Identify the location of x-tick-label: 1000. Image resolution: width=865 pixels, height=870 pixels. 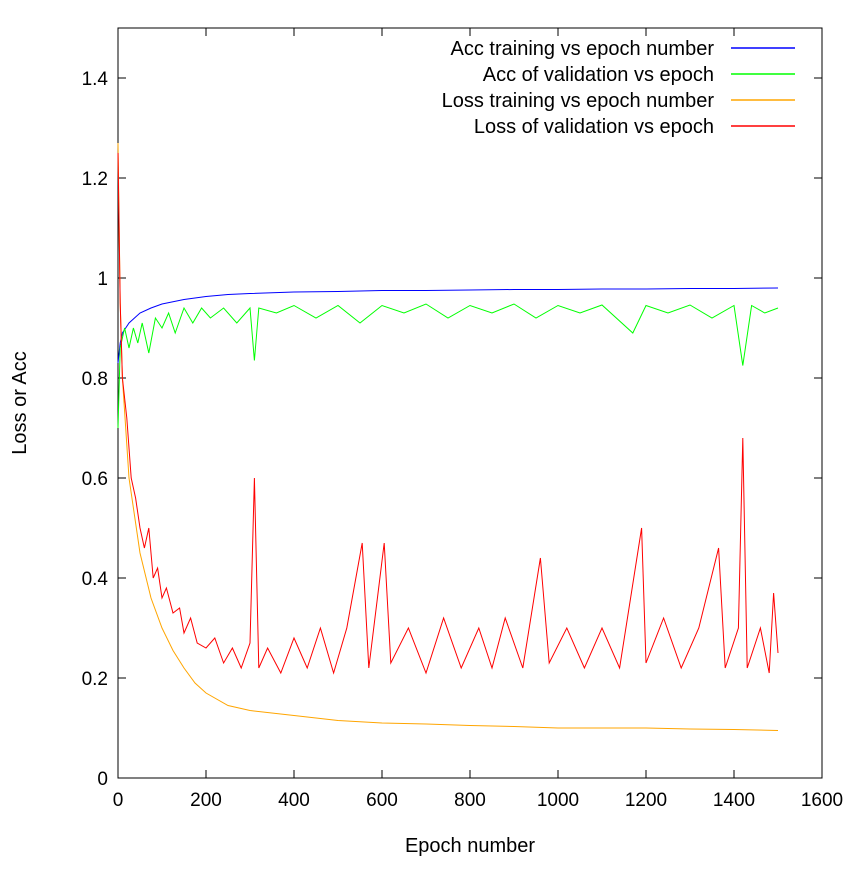
(558, 800).